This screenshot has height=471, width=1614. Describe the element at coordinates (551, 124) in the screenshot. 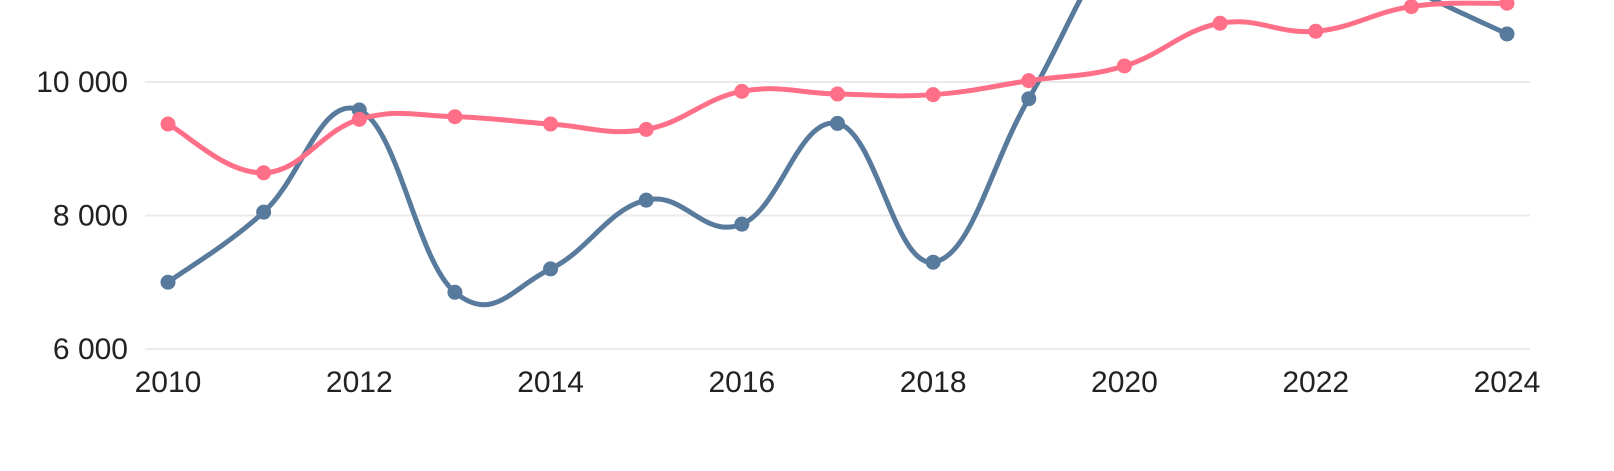

I see `series-2-point-2014` at that location.